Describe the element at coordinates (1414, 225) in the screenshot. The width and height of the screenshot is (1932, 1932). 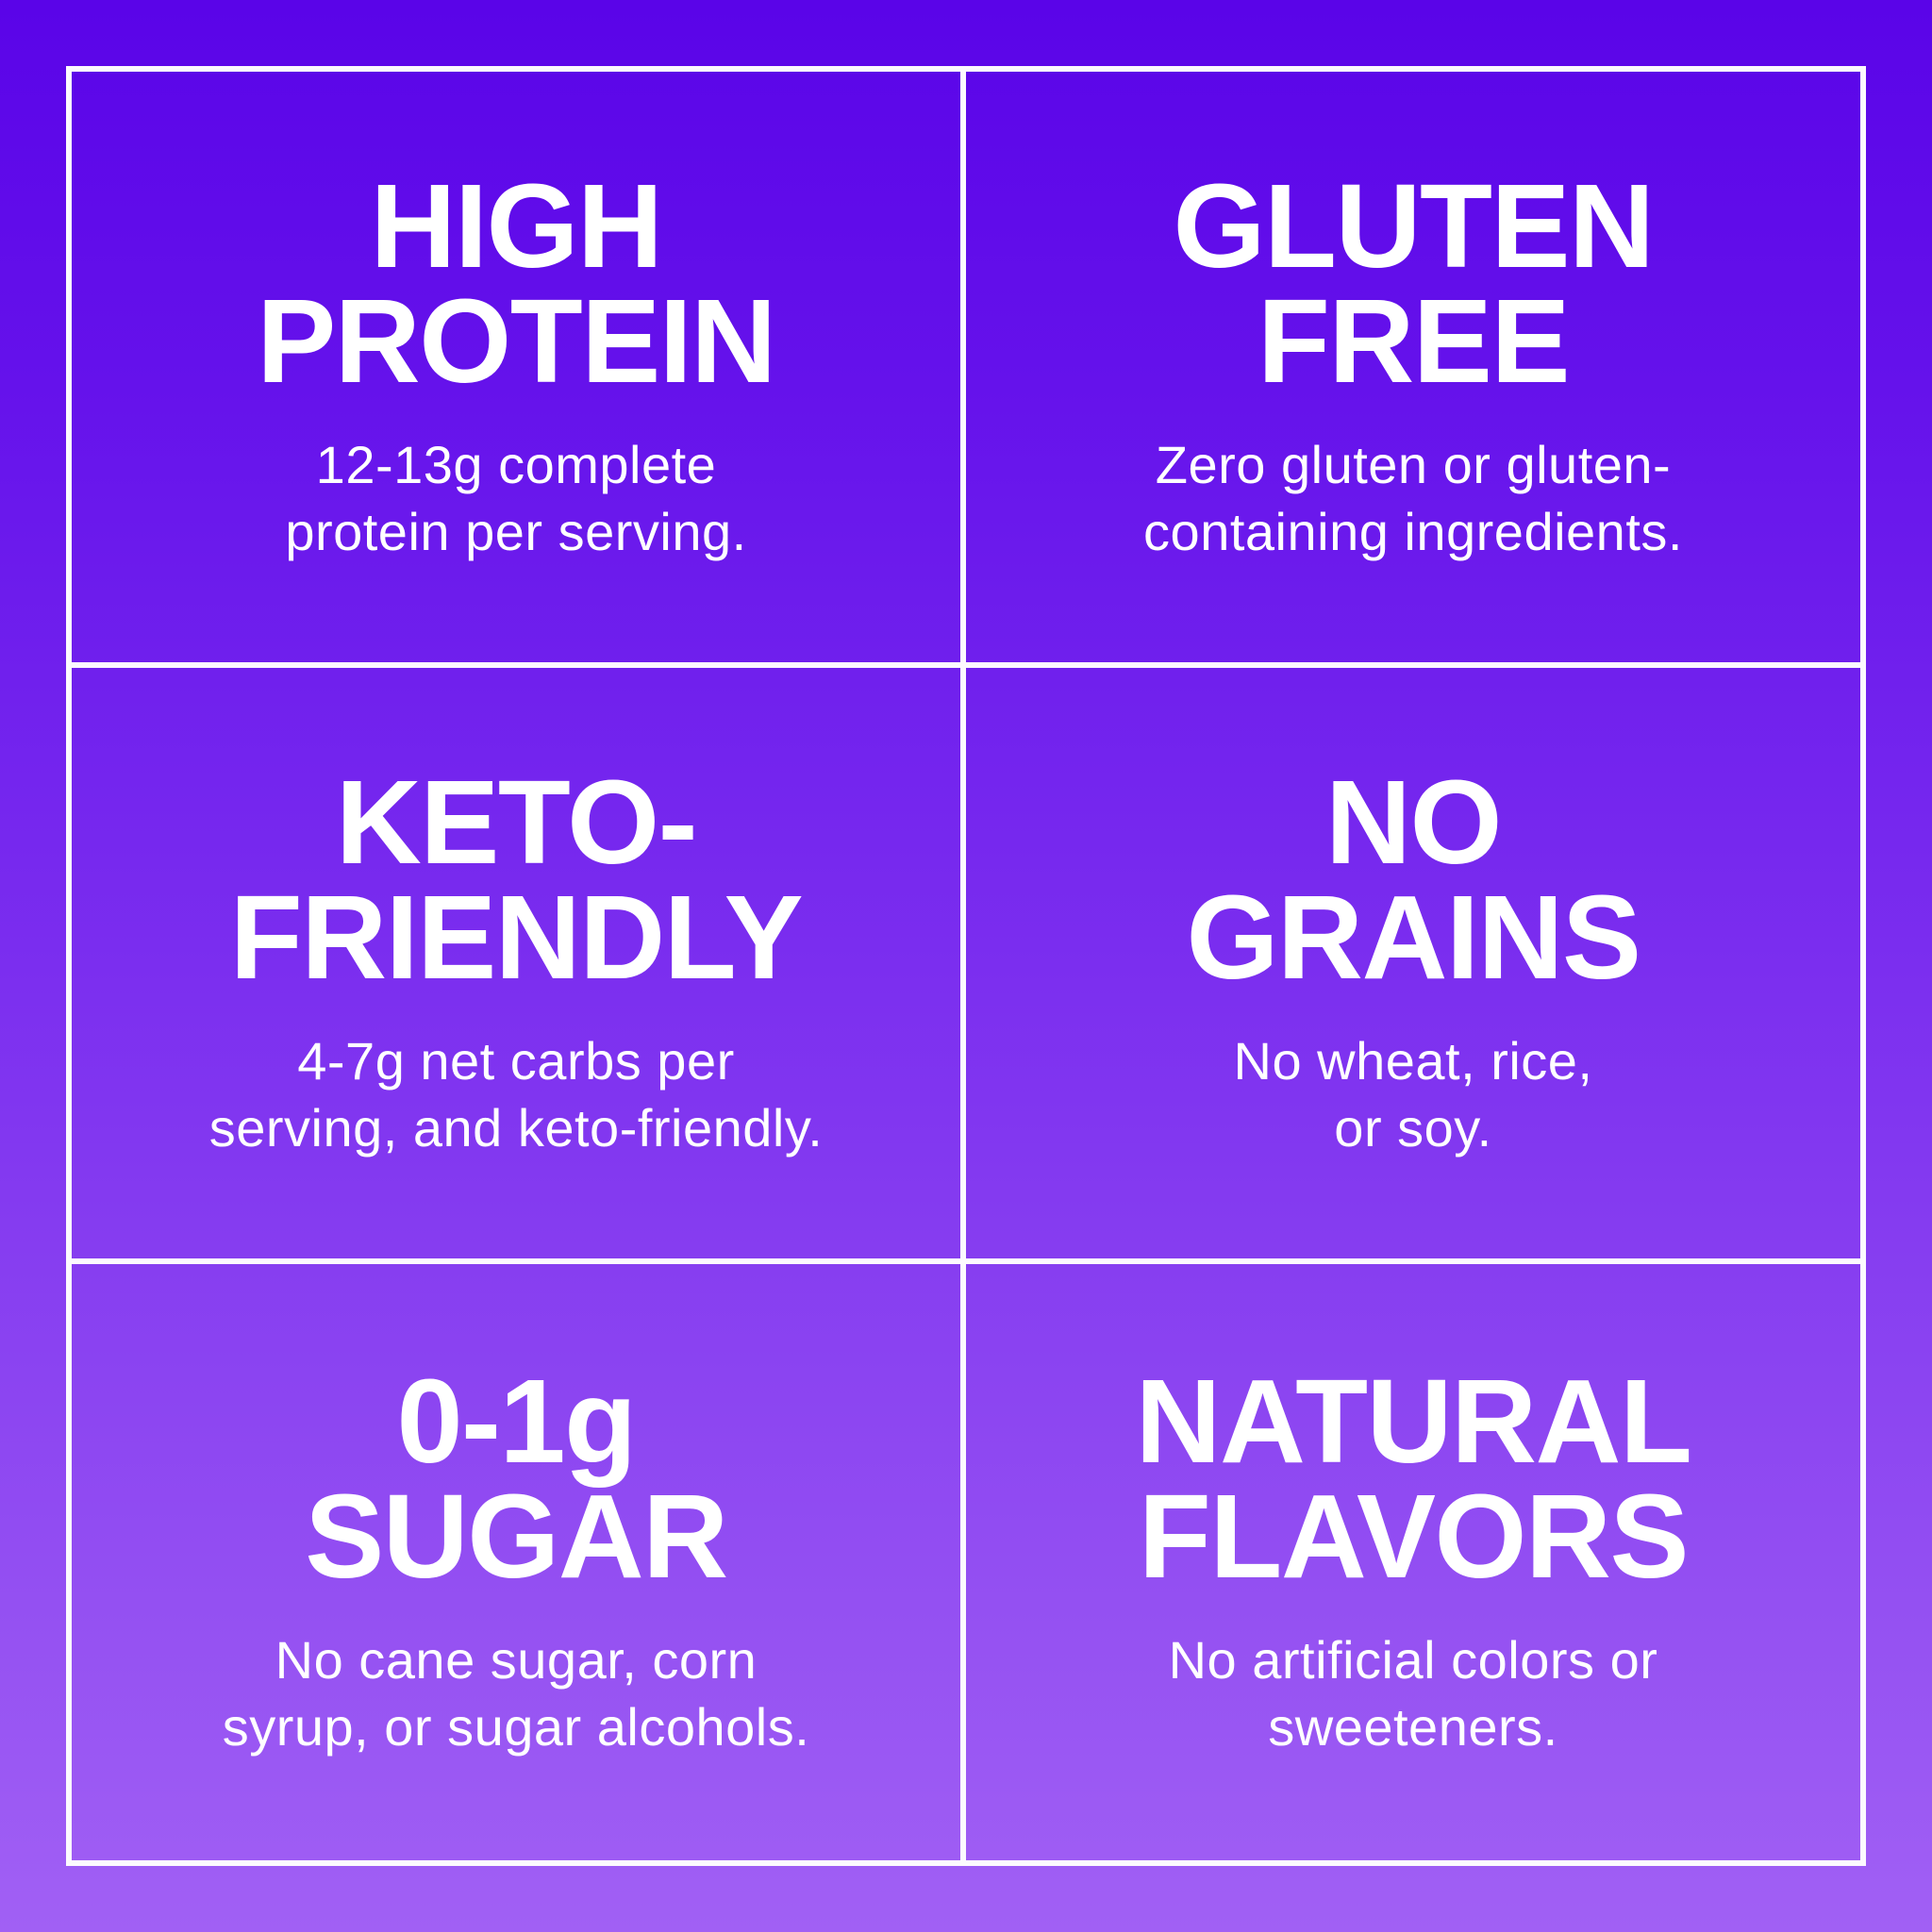
I see `feature-title-line: GLUTEN` at that location.